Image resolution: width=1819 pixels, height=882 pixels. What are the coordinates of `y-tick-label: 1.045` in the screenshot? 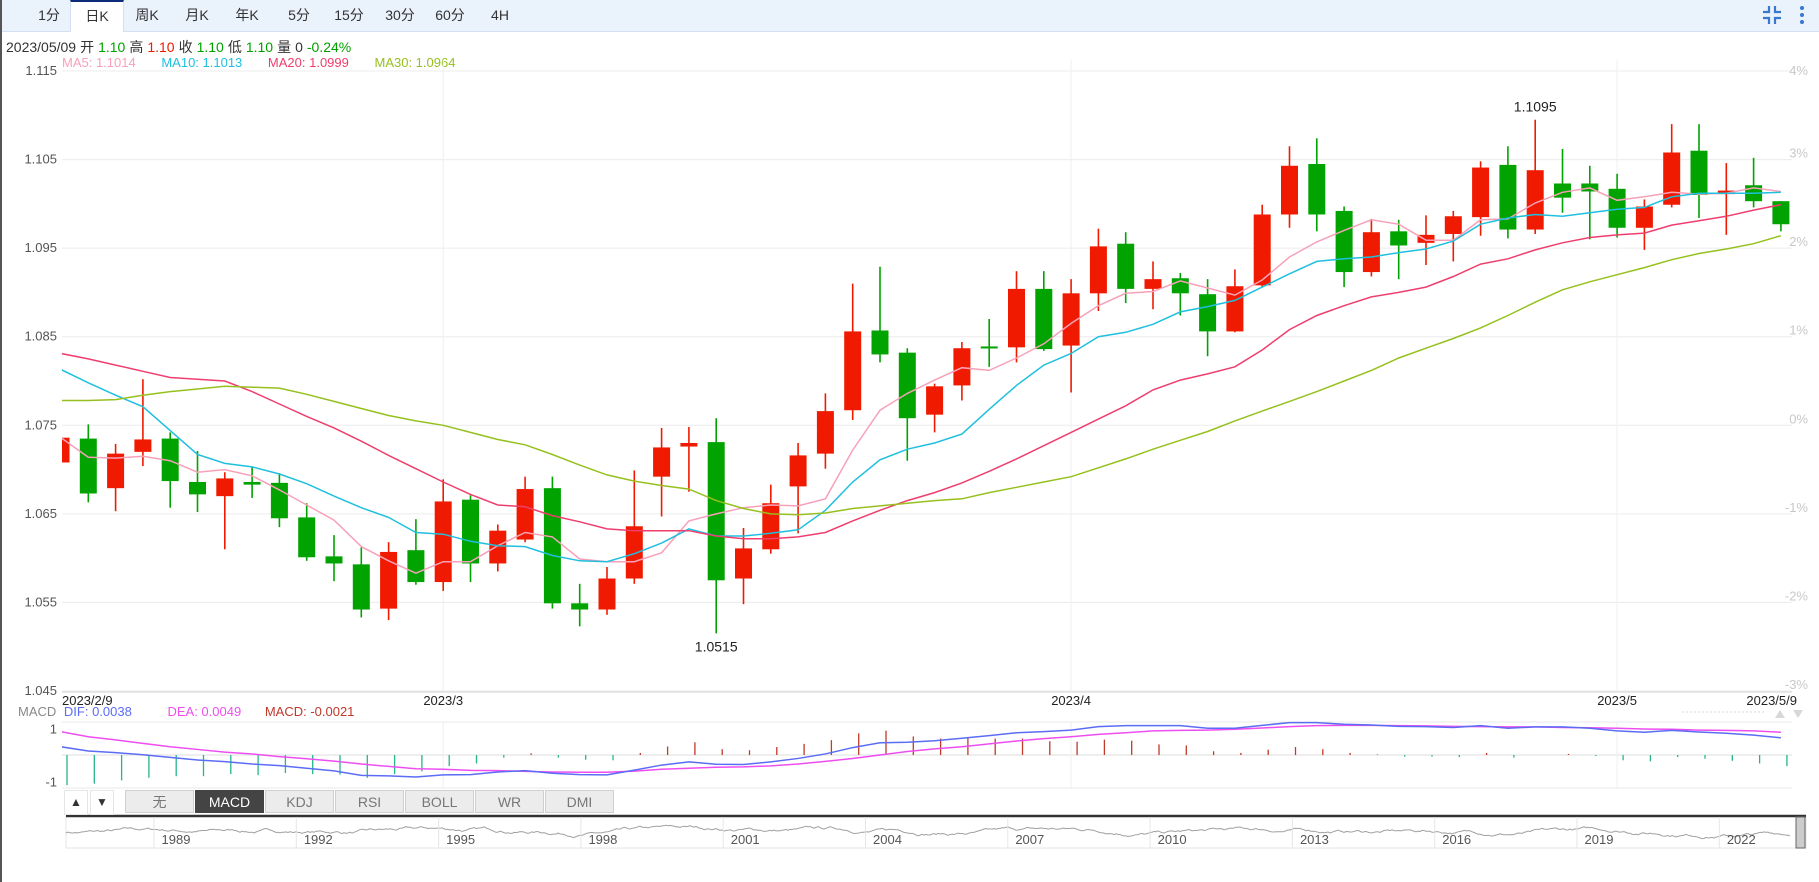 It's located at (40, 690).